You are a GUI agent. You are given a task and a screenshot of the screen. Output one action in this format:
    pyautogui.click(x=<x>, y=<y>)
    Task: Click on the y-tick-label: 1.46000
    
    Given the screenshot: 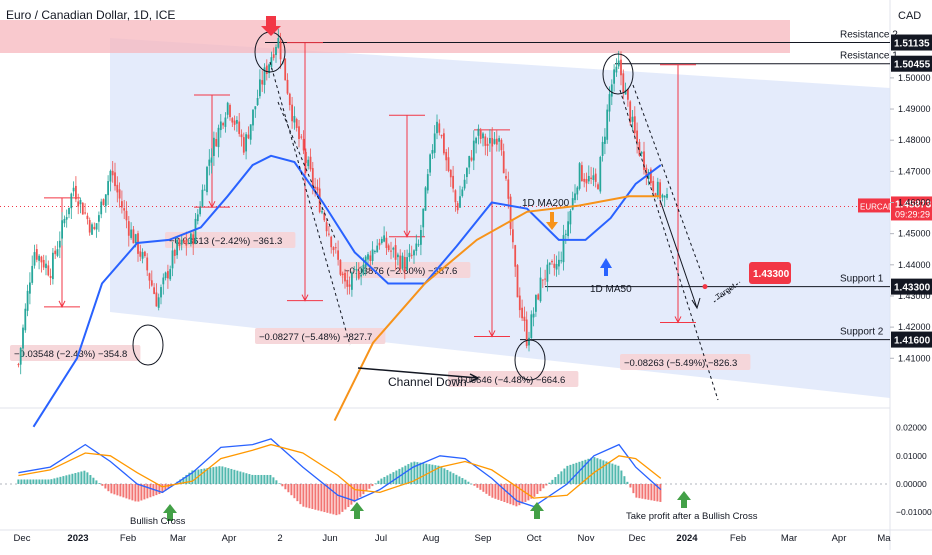 What is the action you would take?
    pyautogui.click(x=914, y=203)
    